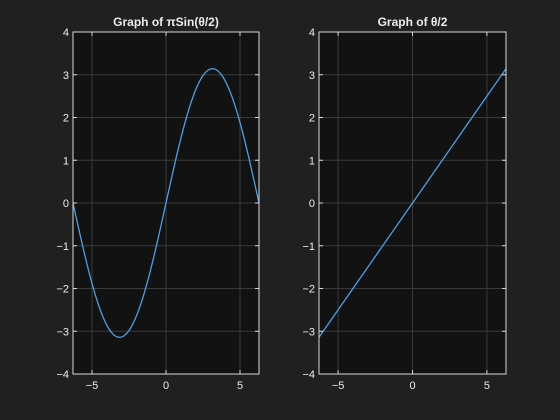  I want to click on right-chart-title: Graph of θ/2, so click(413, 22).